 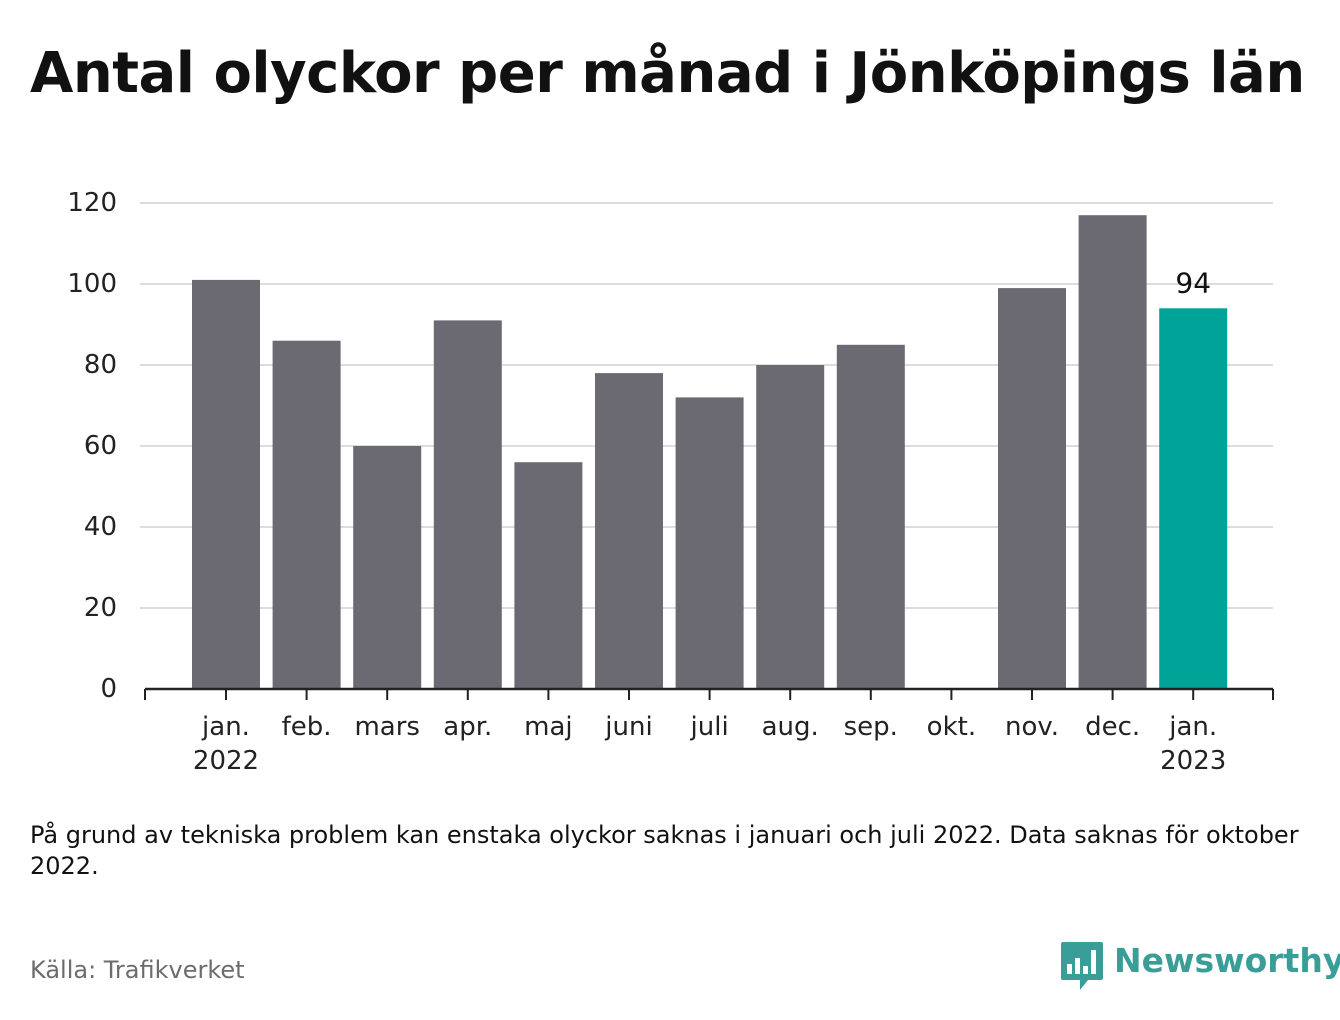 I want to click on x-tick-label-line: juni, so click(x=628, y=727).